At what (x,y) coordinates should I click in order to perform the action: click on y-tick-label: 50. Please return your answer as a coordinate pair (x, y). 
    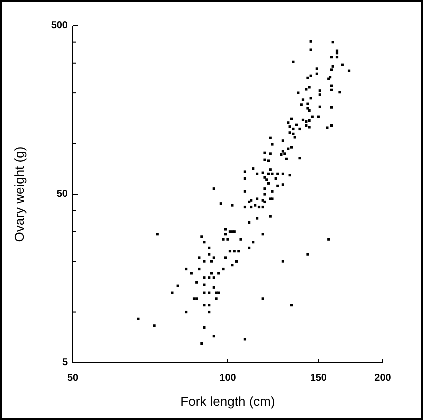
    Looking at the image, I should click on (62, 194).